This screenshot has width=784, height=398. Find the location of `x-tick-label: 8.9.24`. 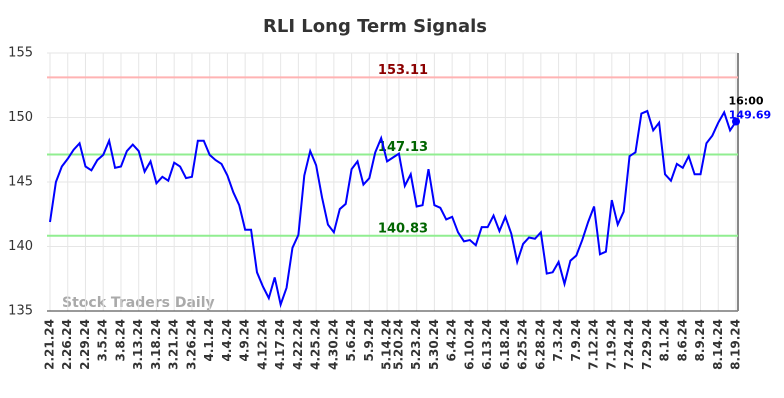

x-tick-label: 8.9.24 is located at coordinates (700, 340).